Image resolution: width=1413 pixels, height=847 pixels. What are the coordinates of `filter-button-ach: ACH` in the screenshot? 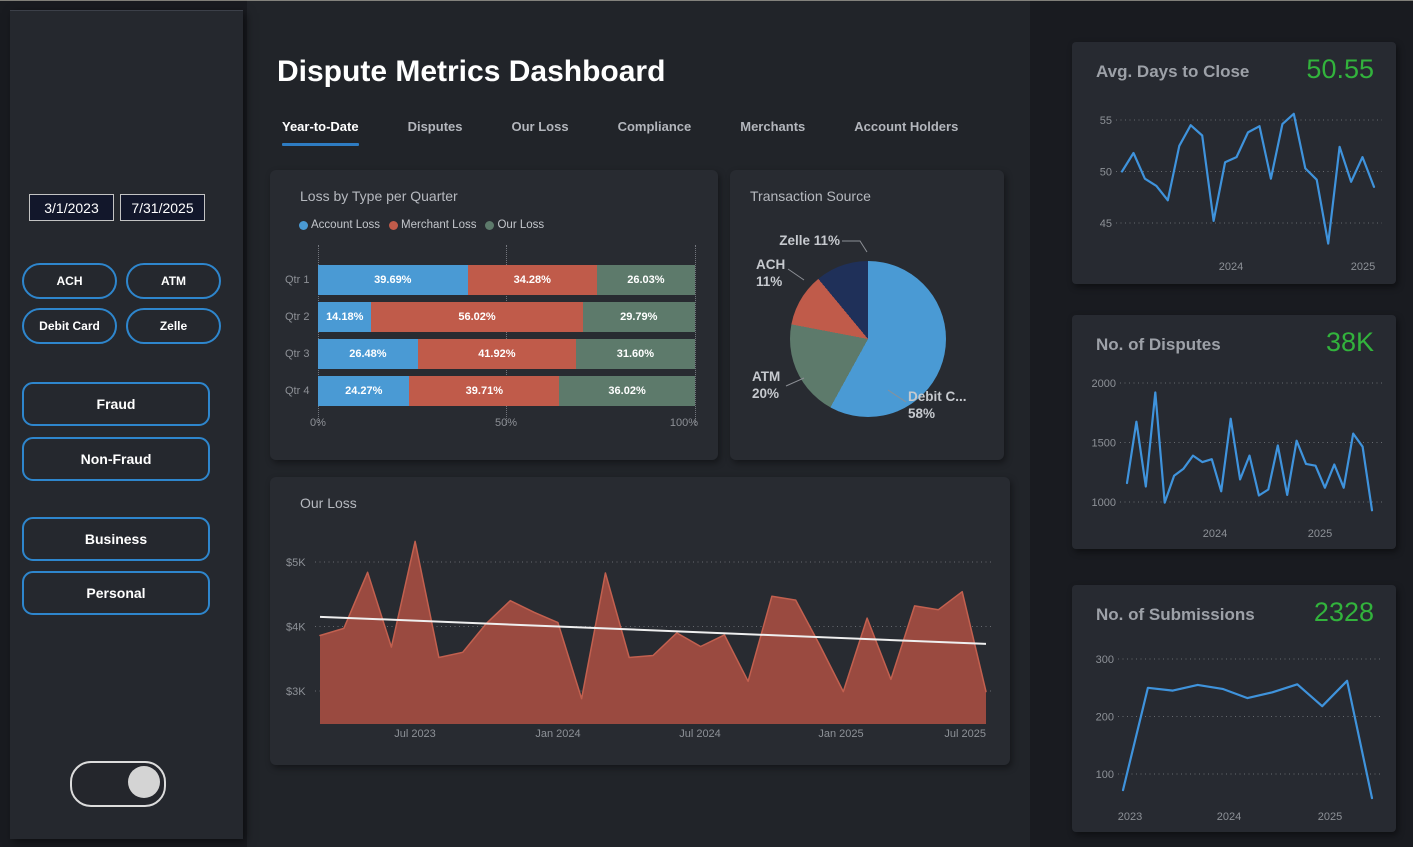 It's located at (69, 281).